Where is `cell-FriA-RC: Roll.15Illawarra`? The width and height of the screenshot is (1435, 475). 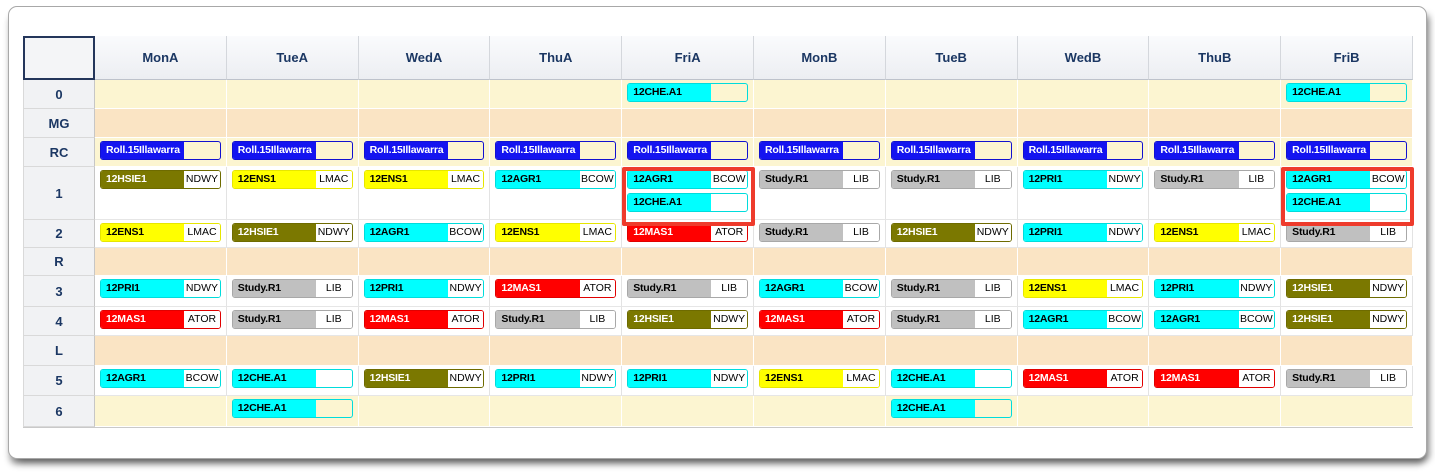 cell-FriA-RC: Roll.15Illawarra is located at coordinates (688, 152).